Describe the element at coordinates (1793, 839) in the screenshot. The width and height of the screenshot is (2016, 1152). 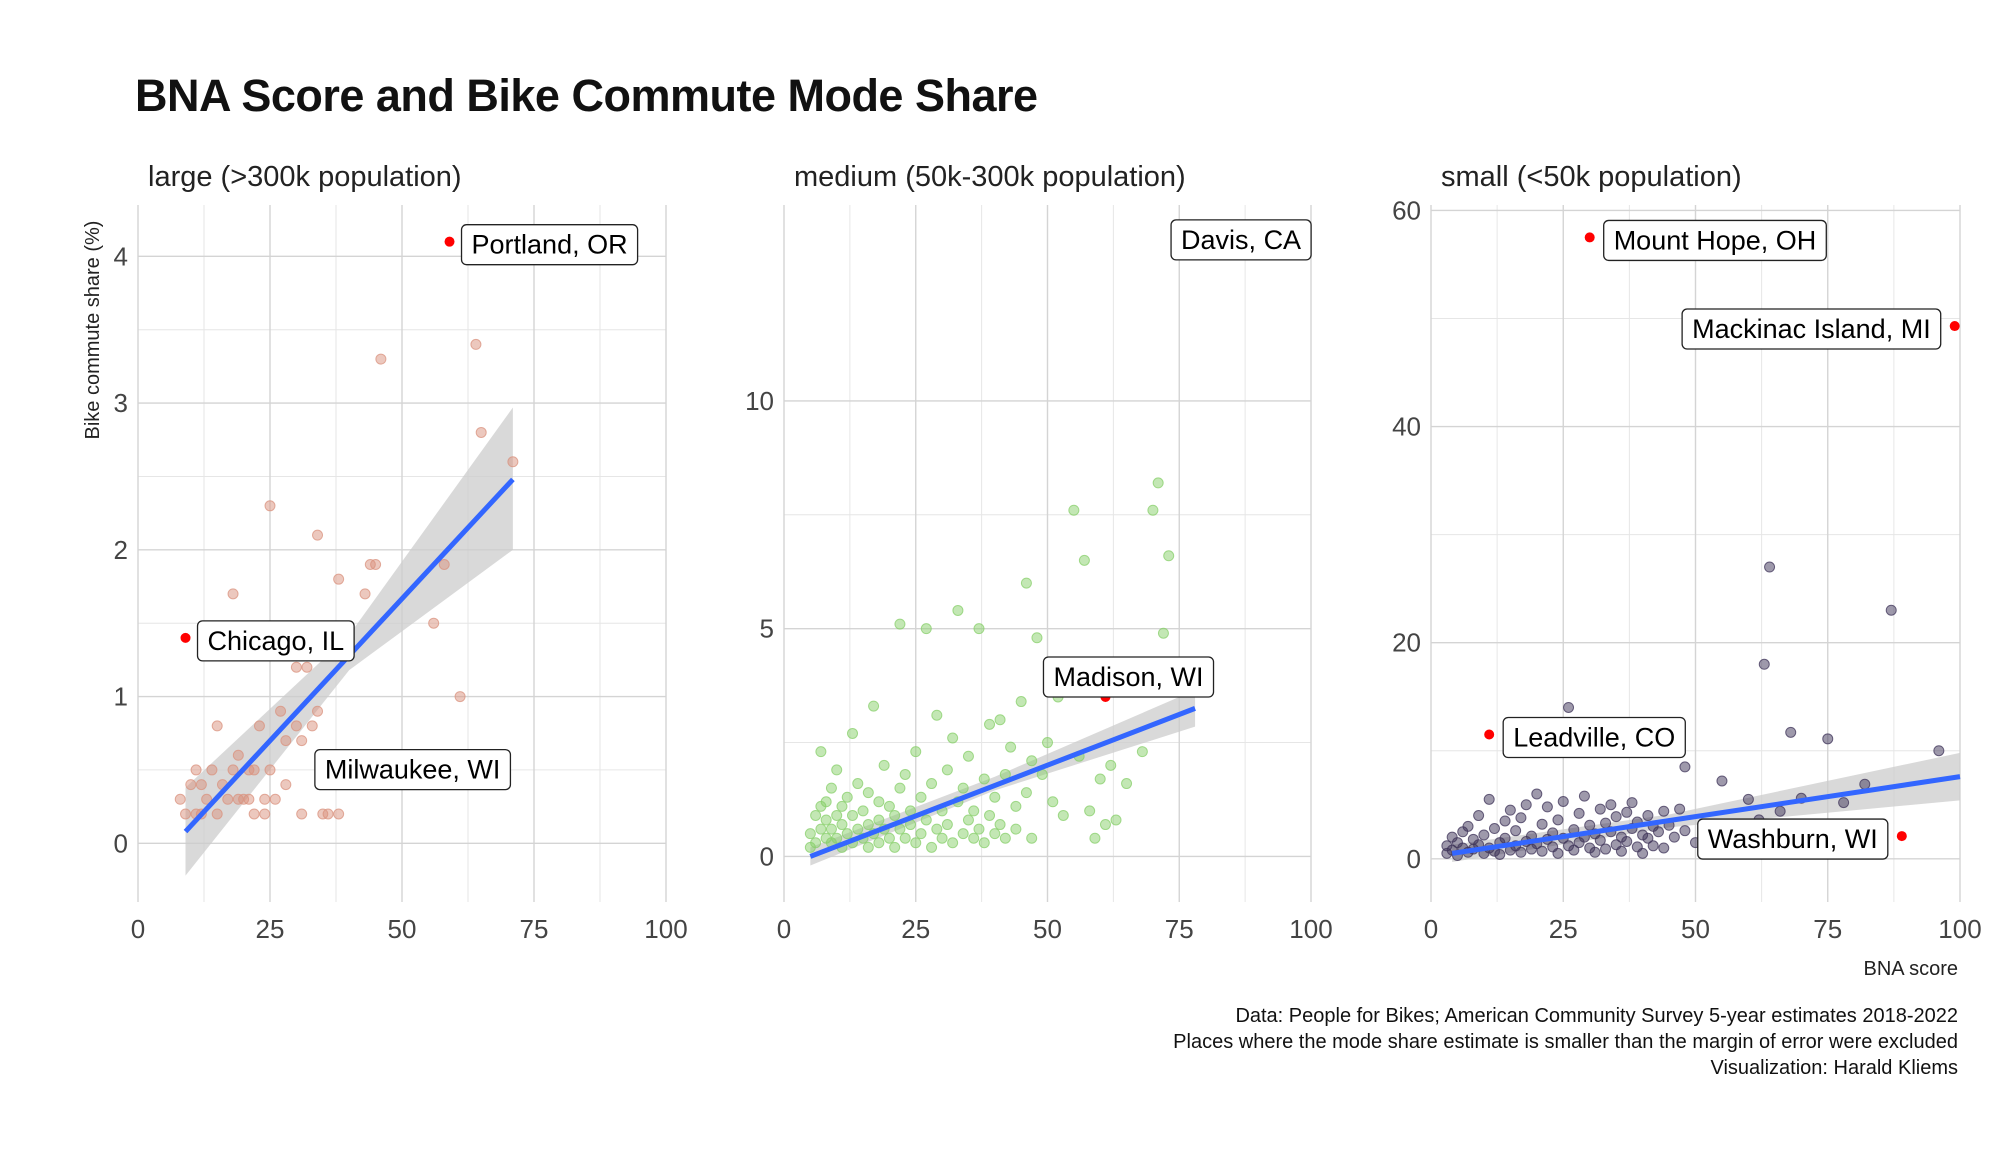
I see `annotation-text: Washburn, WI` at that location.